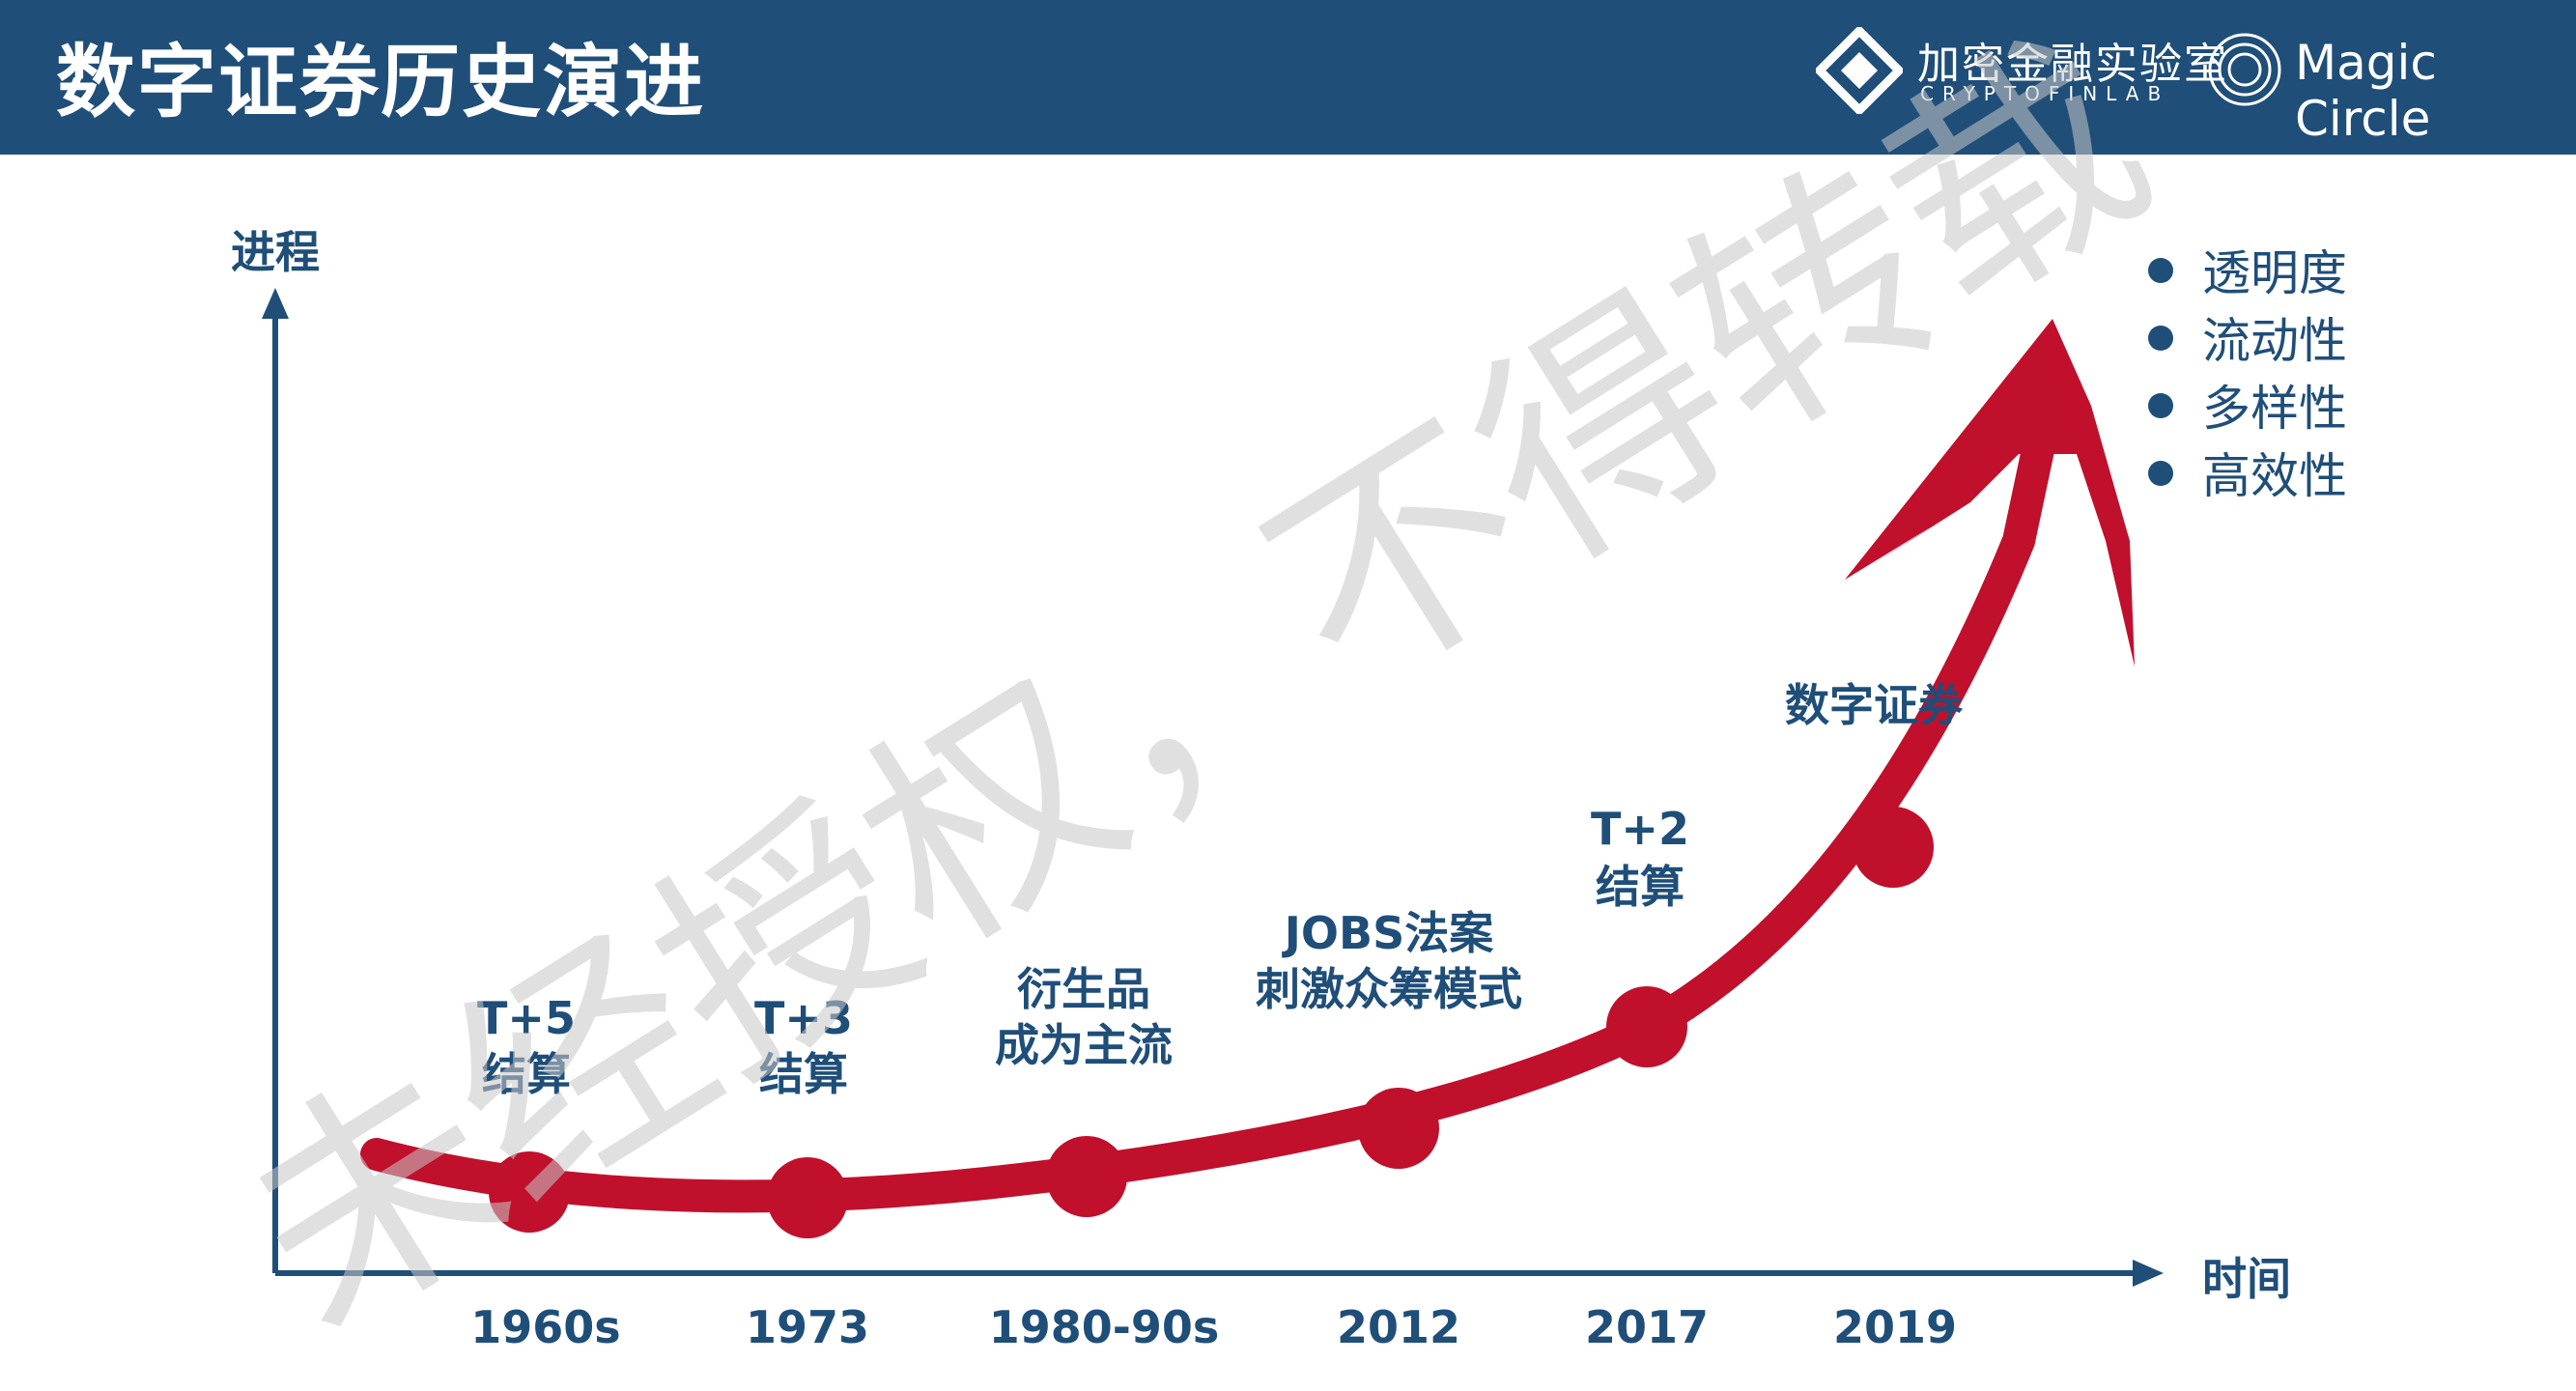 The image size is (2576, 1391). I want to click on benefit-item: 流动性, so click(2274, 341).